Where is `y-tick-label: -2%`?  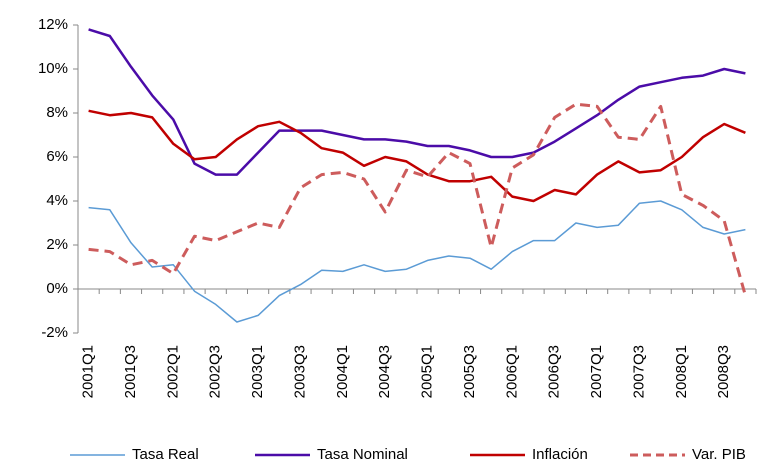 y-tick-label: -2% is located at coordinates (54, 332).